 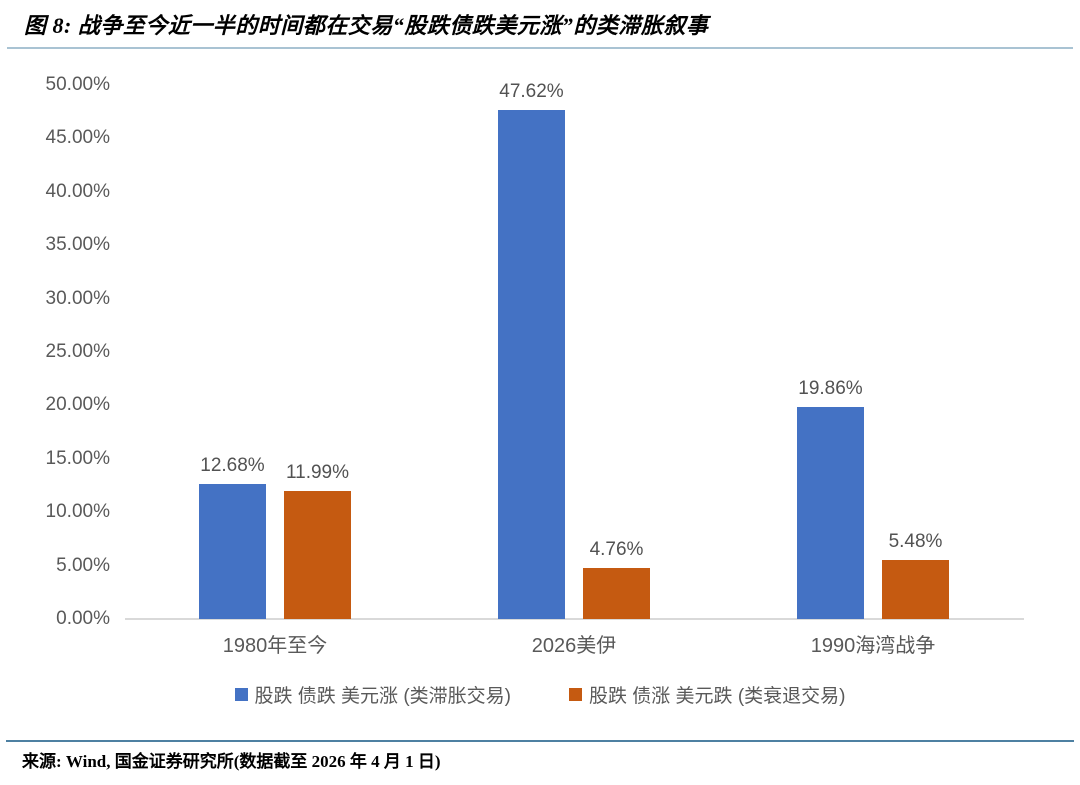 What do you see at coordinates (540, 694) in the screenshot?
I see `chart-legend: 股跌 债跌 美元涨 (类滞胀交易) 股跌 债涨 美元跌 (类衰退交易)` at bounding box center [540, 694].